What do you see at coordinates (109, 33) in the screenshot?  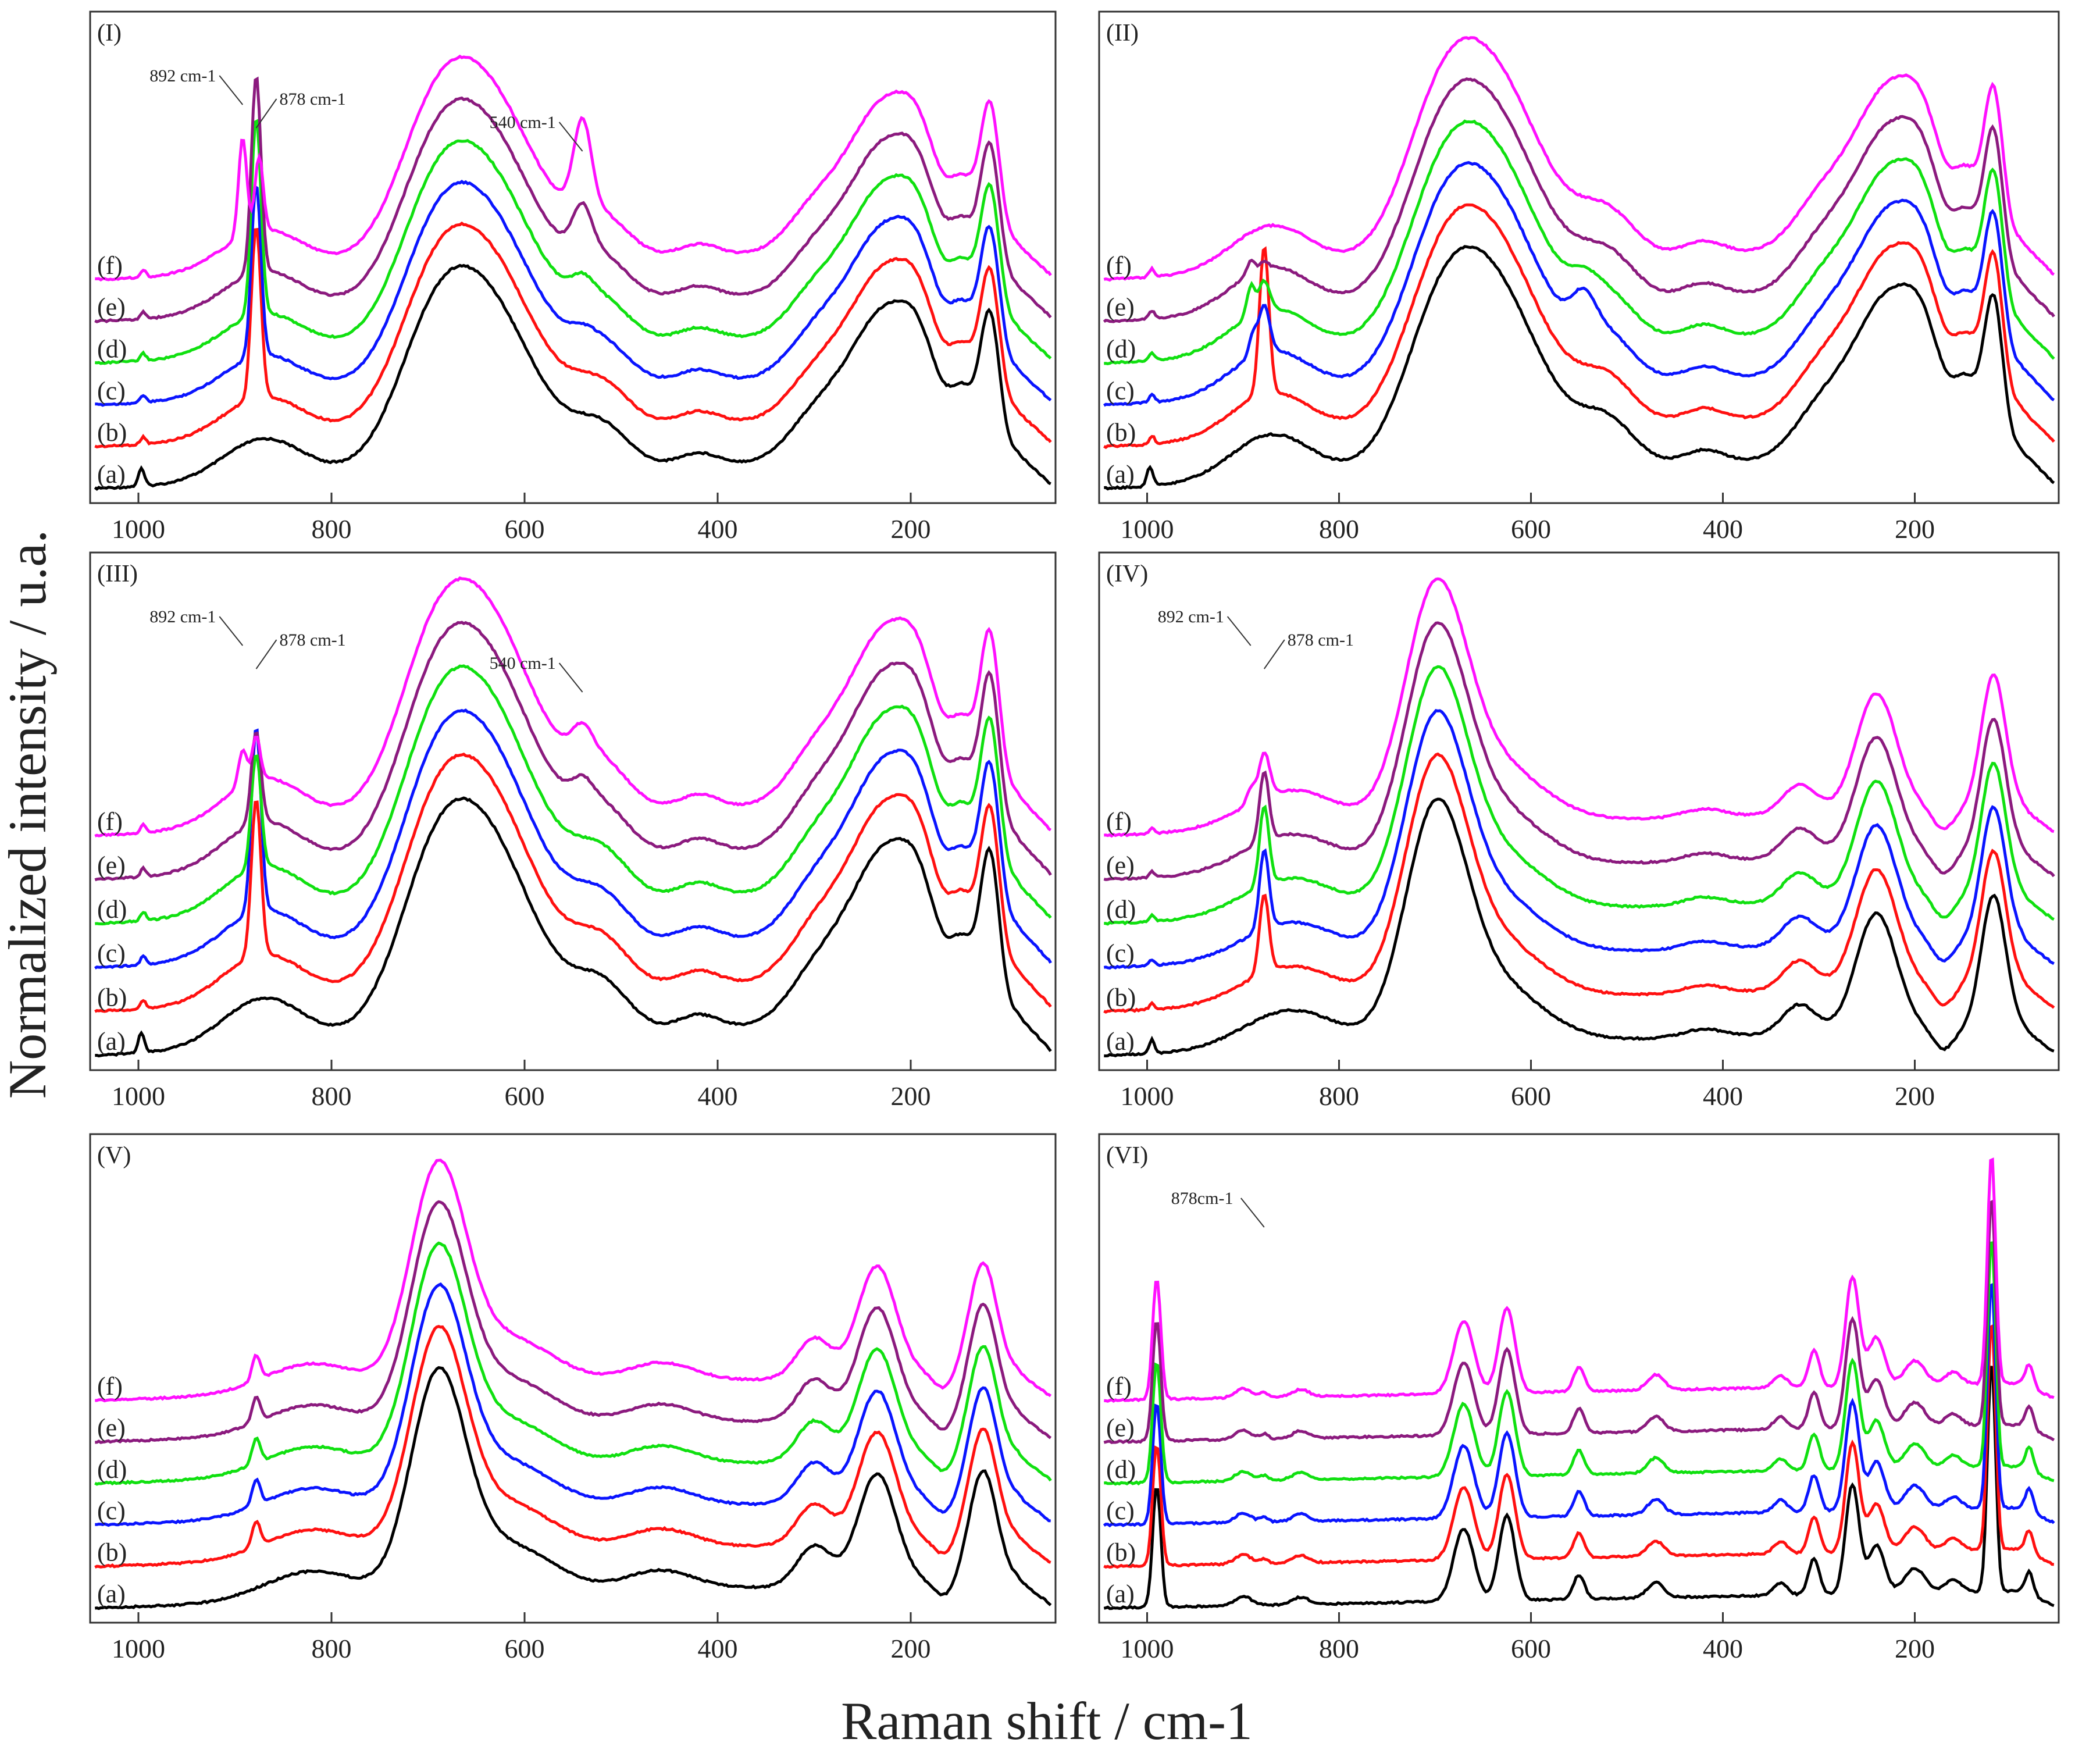 I see `panel-label: (I)` at bounding box center [109, 33].